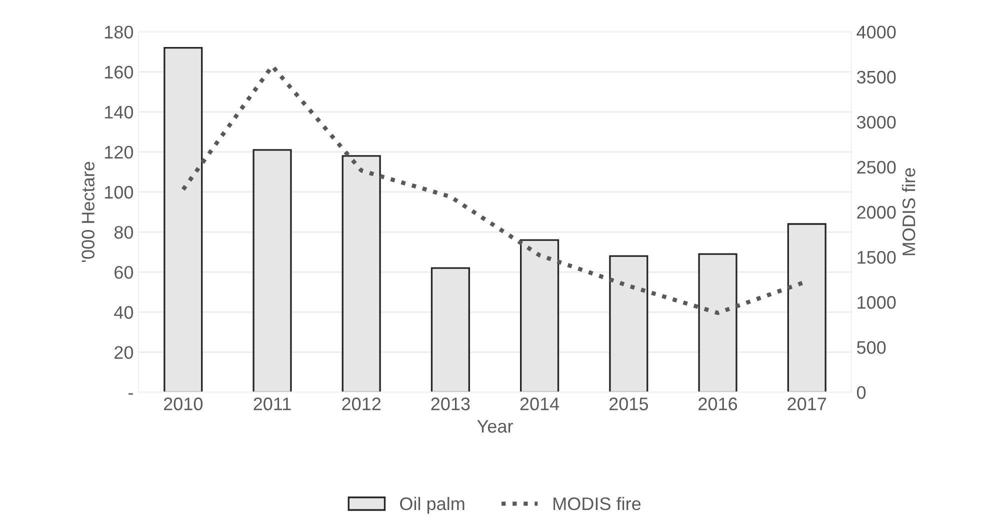  I want to click on y-tick-label: 160, so click(119, 72).